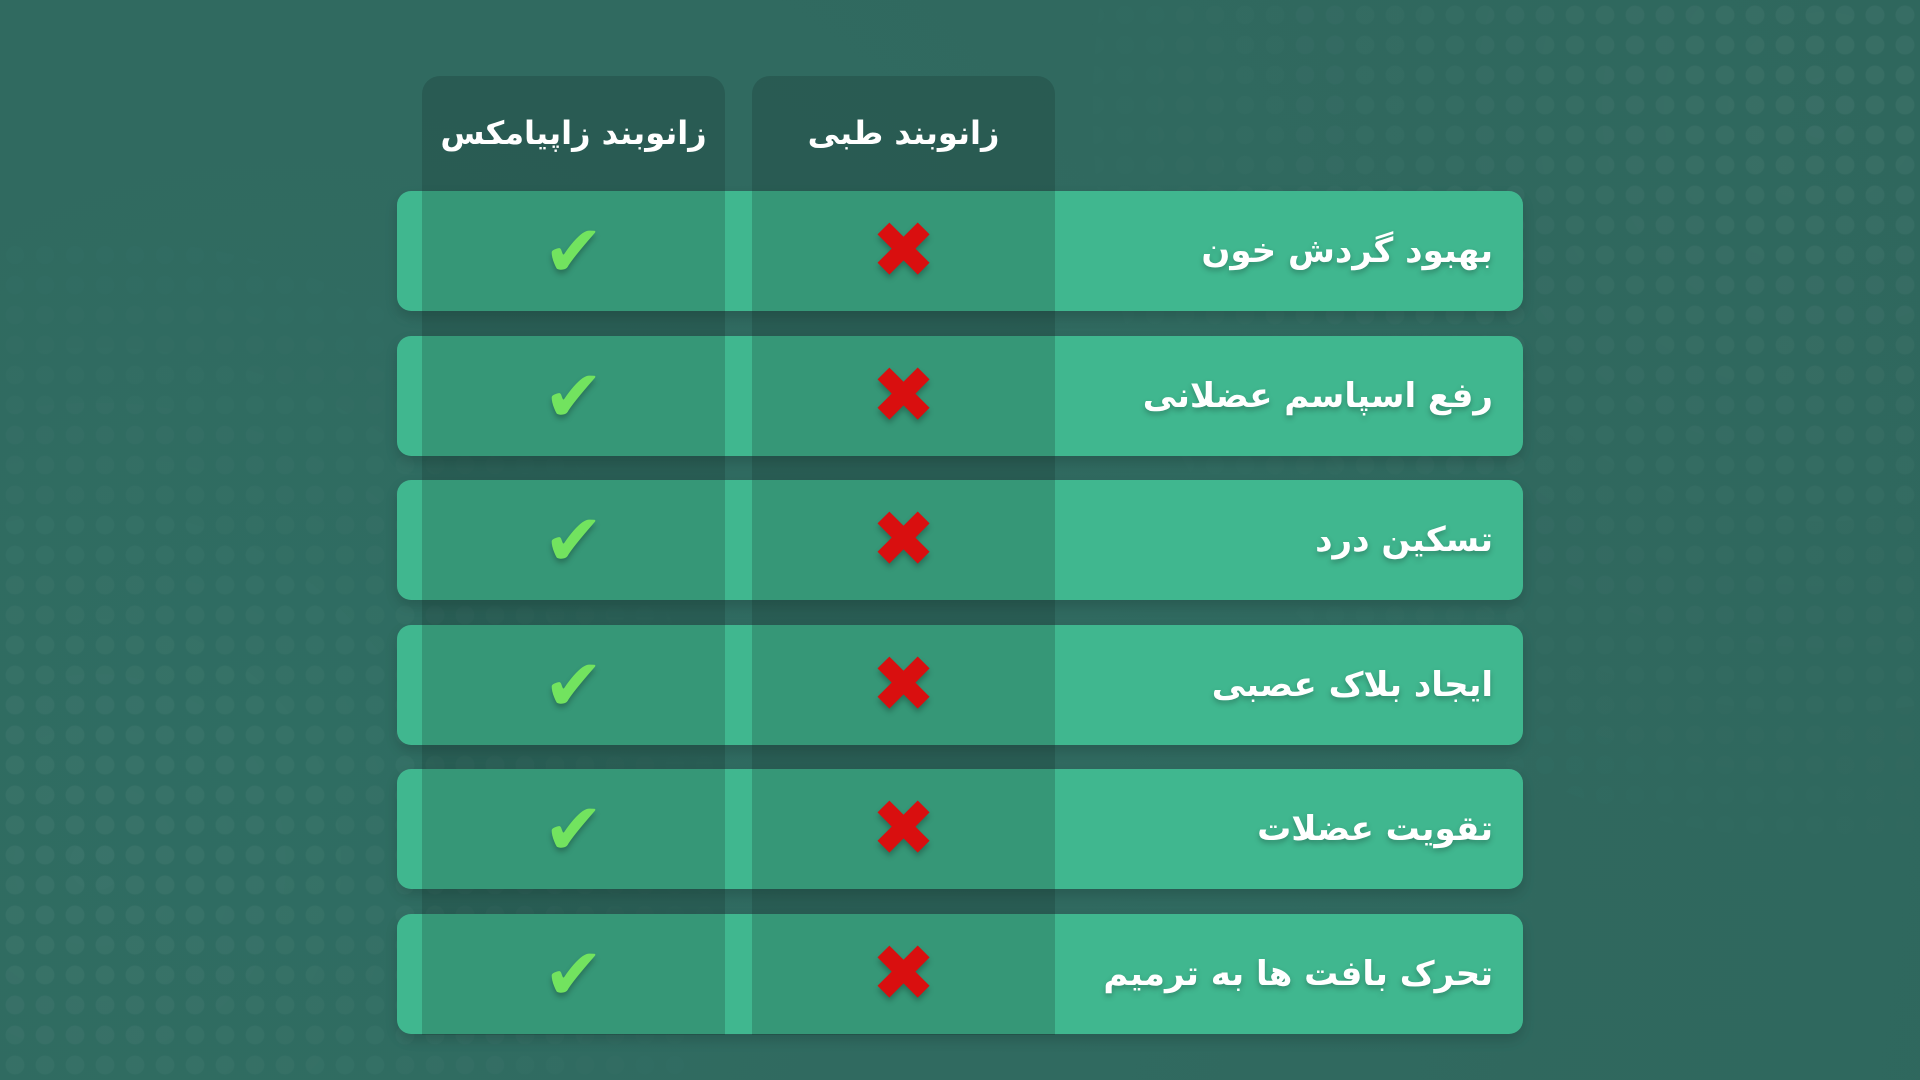 The image size is (1920, 1080). Describe the element at coordinates (960, 395) in the screenshot. I see `table-row: رفع اسپاسم عضلانی` at that location.